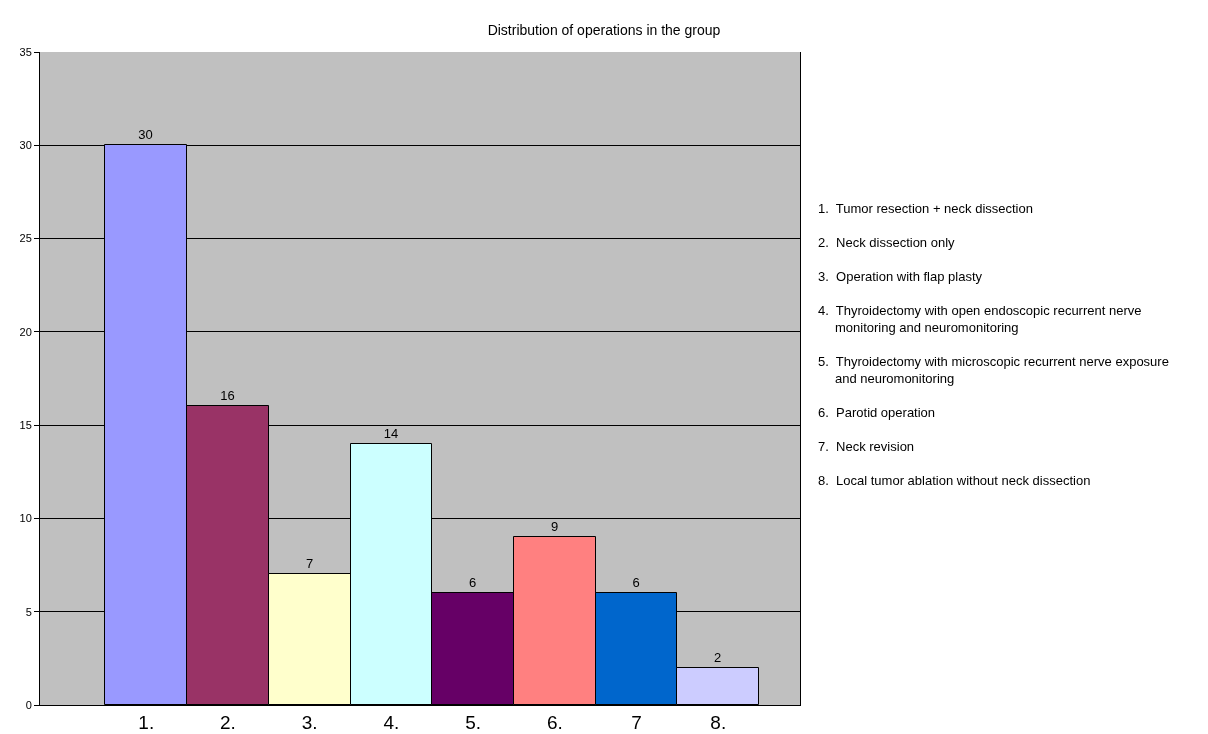 This screenshot has height=734, width=1208. Describe the element at coordinates (28, 611) in the screenshot. I see `y-tick-label: 5` at that location.